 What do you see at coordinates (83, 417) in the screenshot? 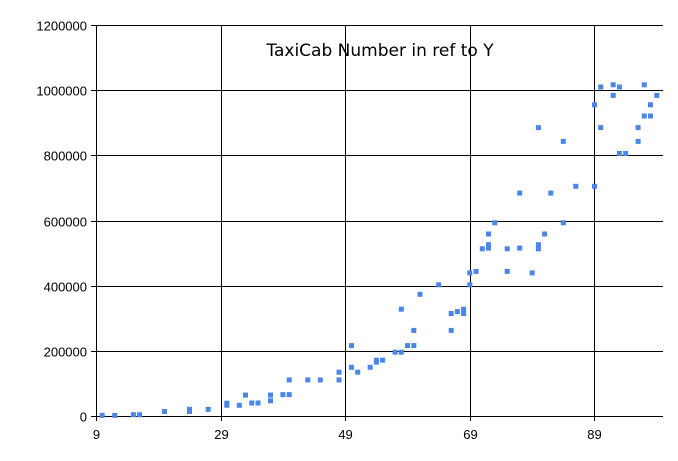
I see `y-tick-label: 0` at bounding box center [83, 417].